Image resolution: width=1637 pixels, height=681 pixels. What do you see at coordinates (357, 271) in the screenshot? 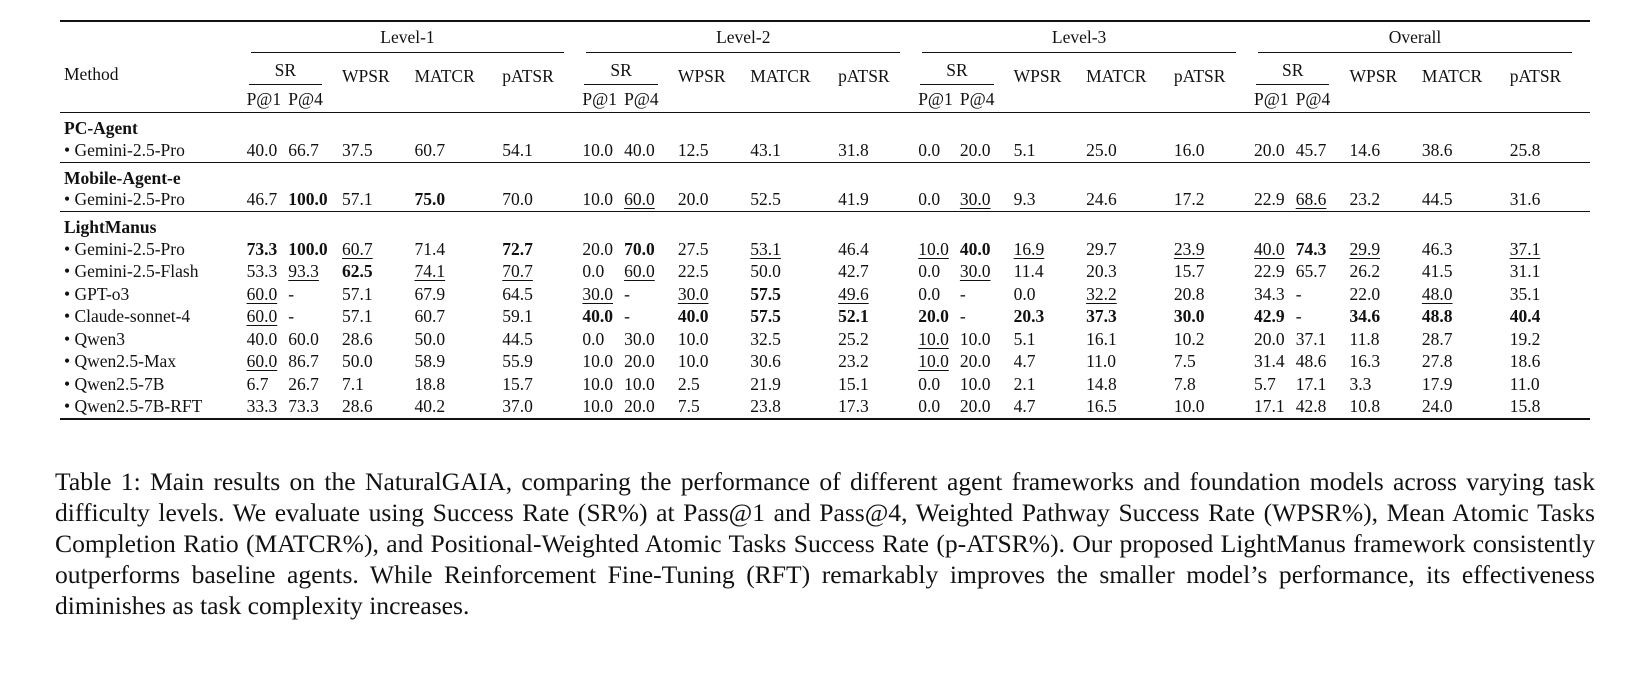
I see `value-cell: 62.5` at bounding box center [357, 271].